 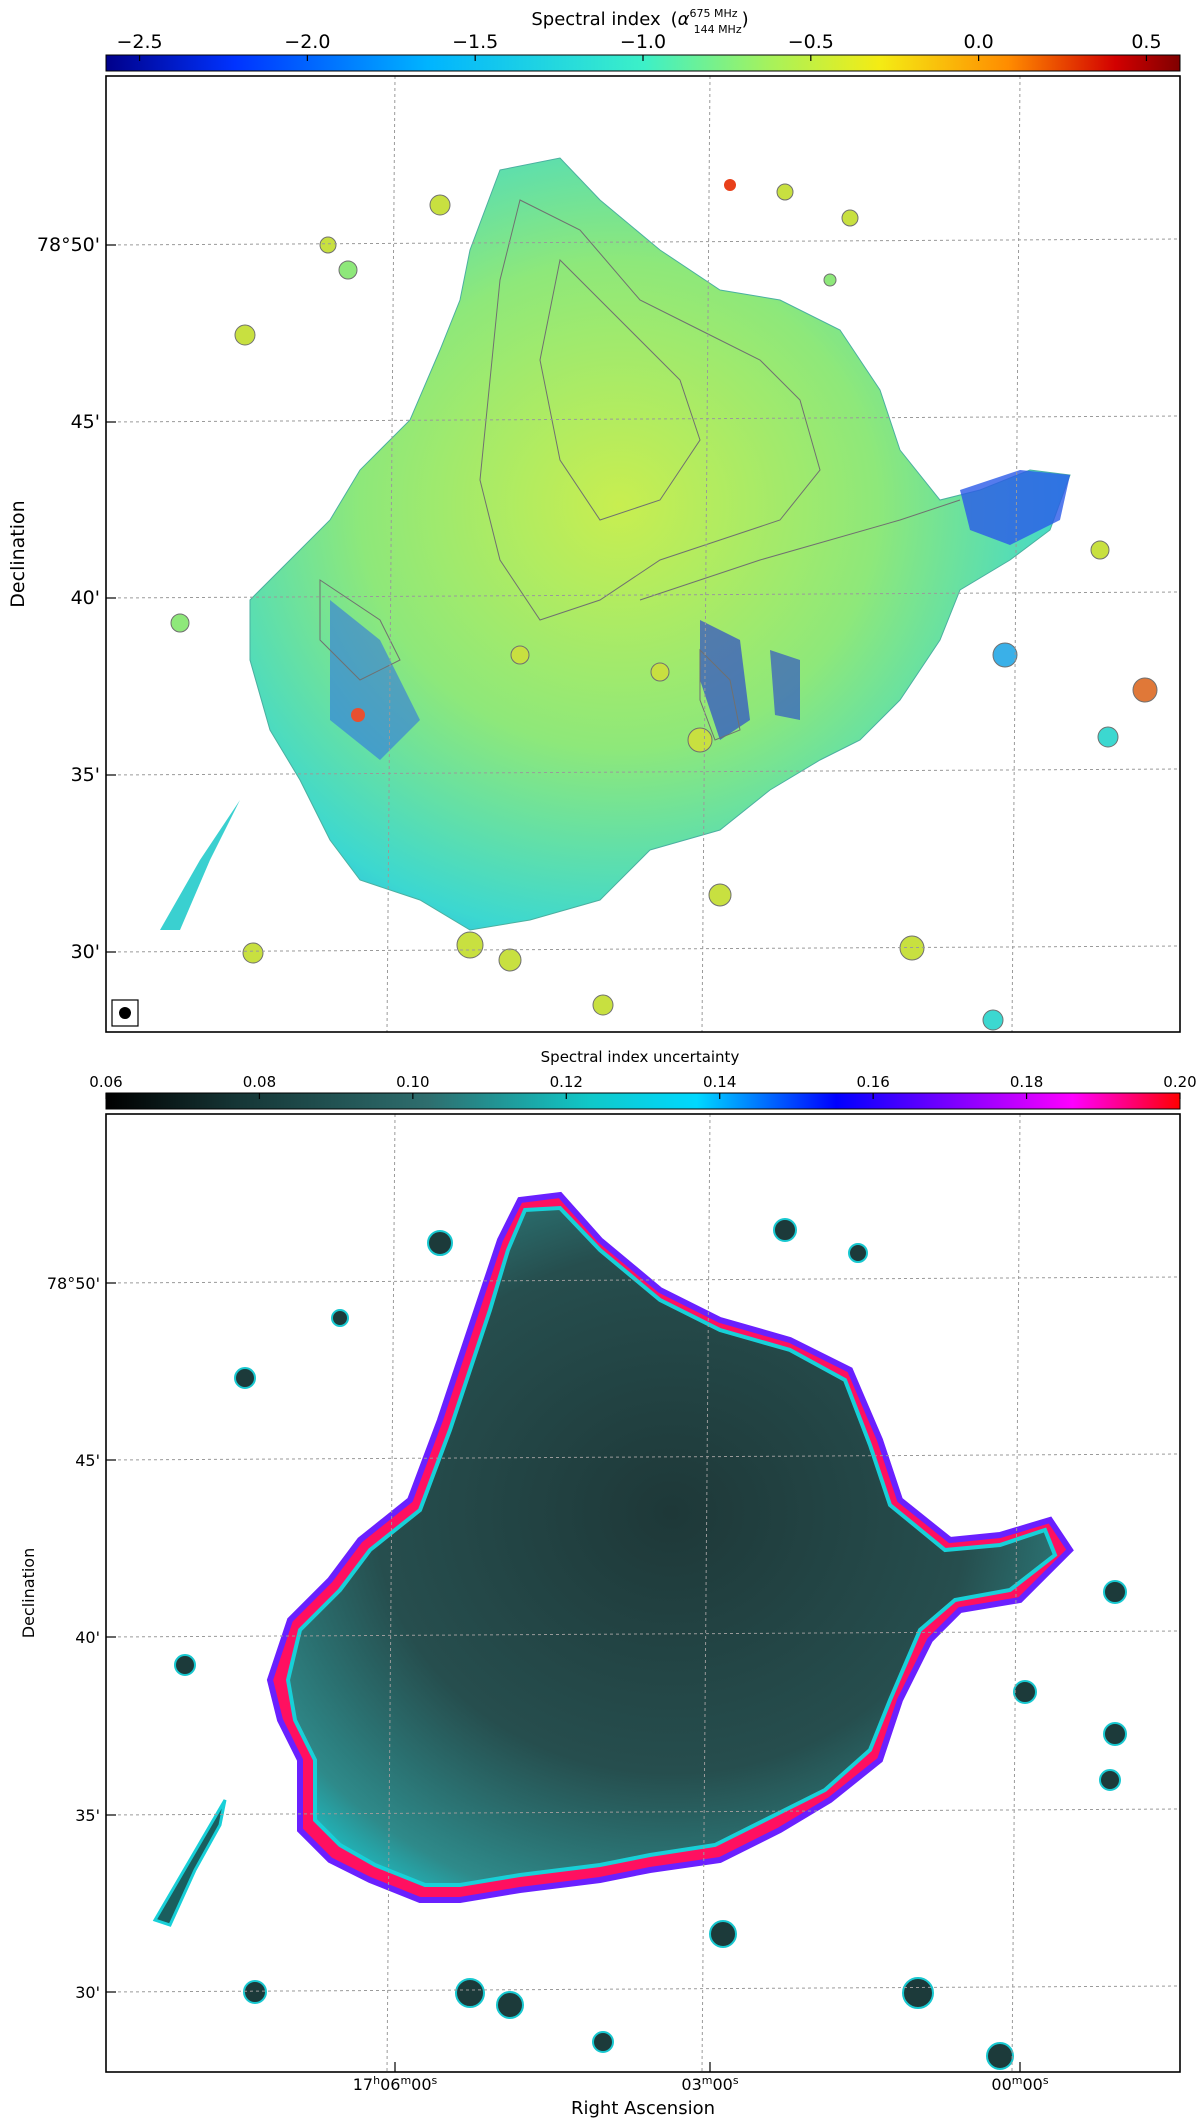 I want to click on uncertainty-colorbar-tick-label: 0.06, so click(x=105, y=1082).